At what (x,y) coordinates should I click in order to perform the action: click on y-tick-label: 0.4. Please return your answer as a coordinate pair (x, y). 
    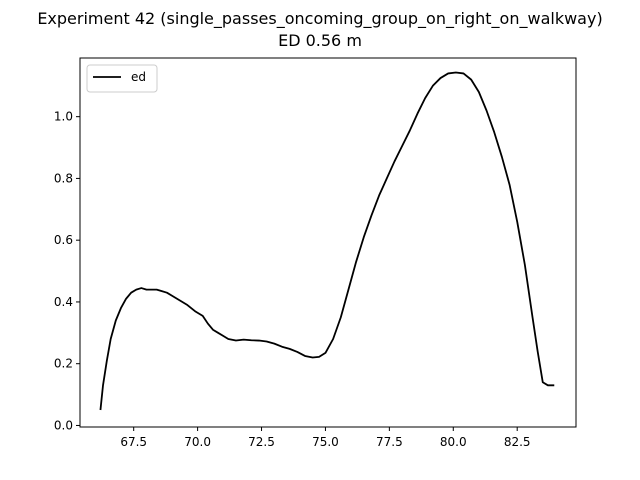
    Looking at the image, I should click on (63, 302).